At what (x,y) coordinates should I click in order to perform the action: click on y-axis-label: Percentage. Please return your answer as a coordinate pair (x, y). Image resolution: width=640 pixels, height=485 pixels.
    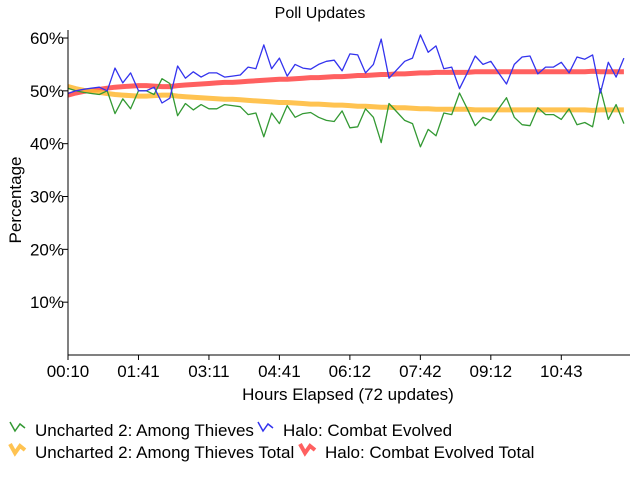
    Looking at the image, I should click on (15, 200).